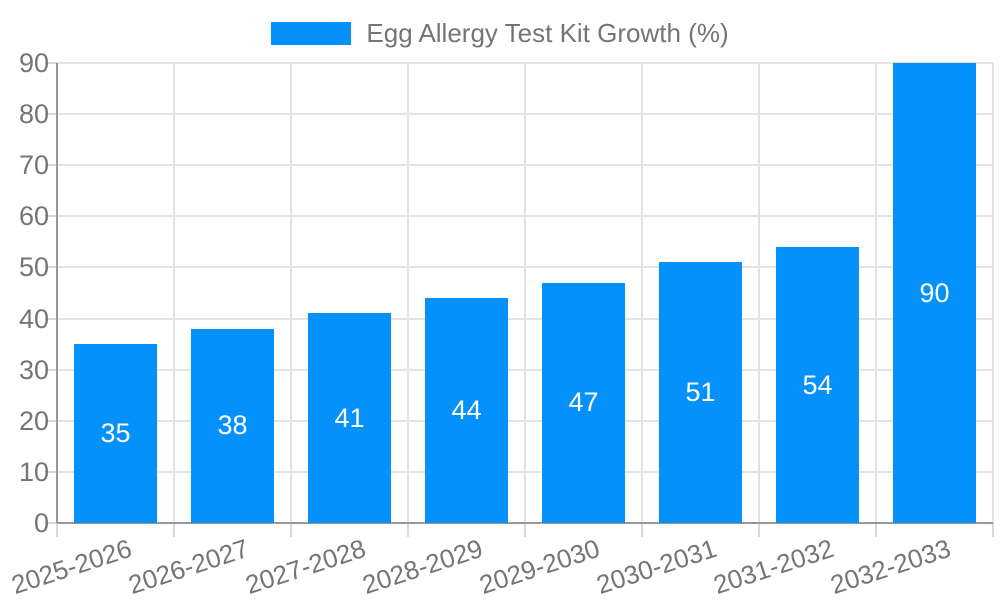 This screenshot has width=1000, height=600. I want to click on bar-2030-2031: 51, so click(700, 392).